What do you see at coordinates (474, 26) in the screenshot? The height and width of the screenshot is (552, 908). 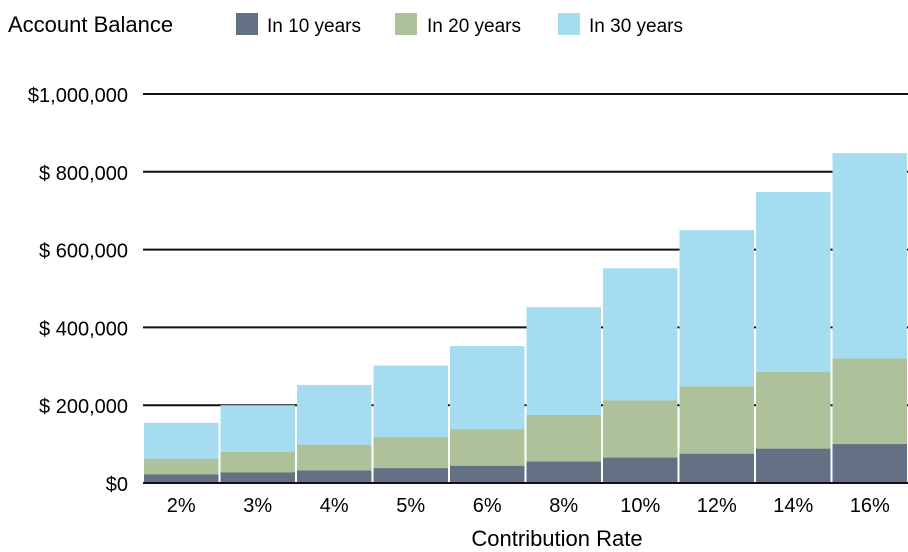 I see `legend-label-20-years: In 20 years` at bounding box center [474, 26].